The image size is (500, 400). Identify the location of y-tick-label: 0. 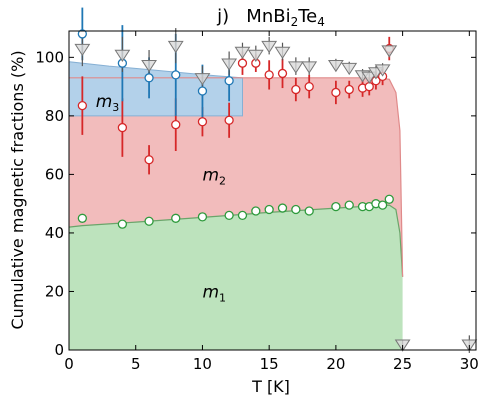
(59, 350).